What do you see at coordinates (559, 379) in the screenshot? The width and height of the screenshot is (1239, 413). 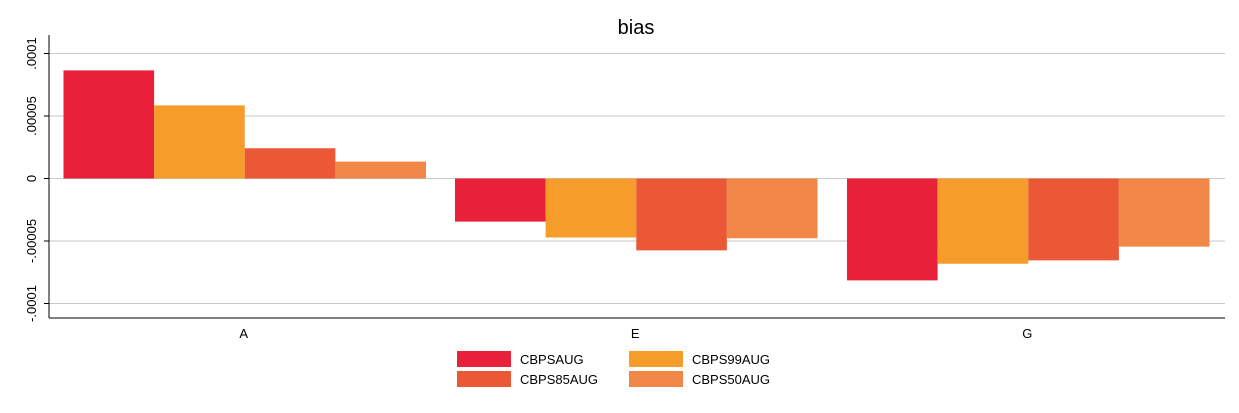 I see `legend-label: CBPS85AUG` at bounding box center [559, 379].